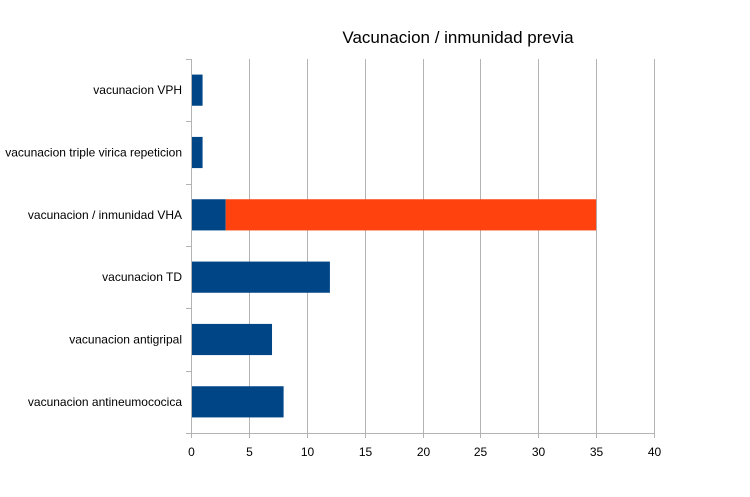 The width and height of the screenshot is (750, 497). I want to click on x-tick-label: 20, so click(424, 452).